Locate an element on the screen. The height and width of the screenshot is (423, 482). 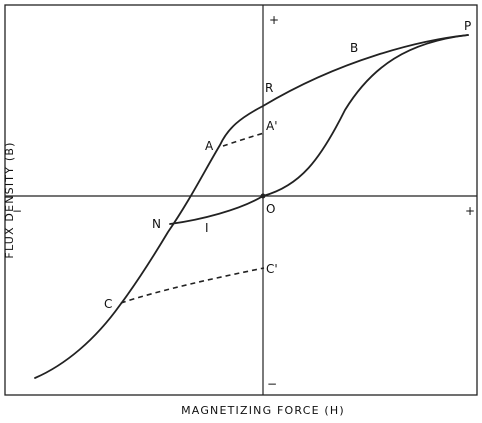
x-plus-sign: + is located at coordinates (470, 211).